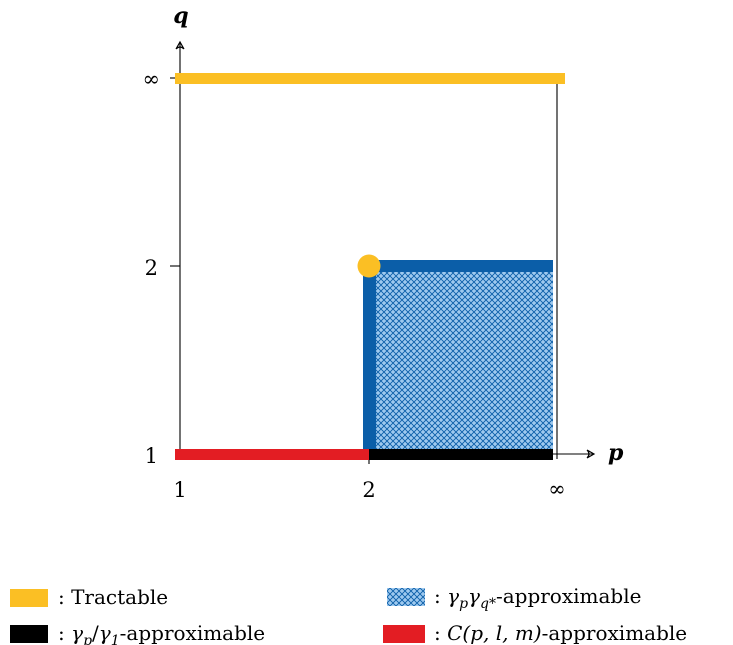  I want to click on x-axis-label: p, so click(616, 453).